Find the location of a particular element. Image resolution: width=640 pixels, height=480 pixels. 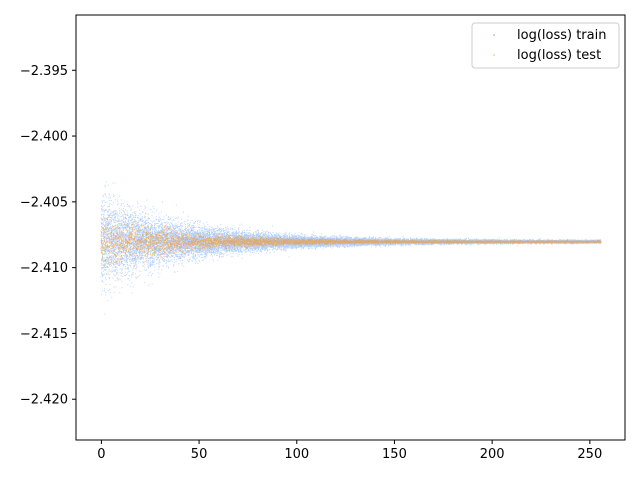

y-axis: −2.395 −2.400 −2.405 −2.410 −2.415 −2.420 is located at coordinates (48, 236).